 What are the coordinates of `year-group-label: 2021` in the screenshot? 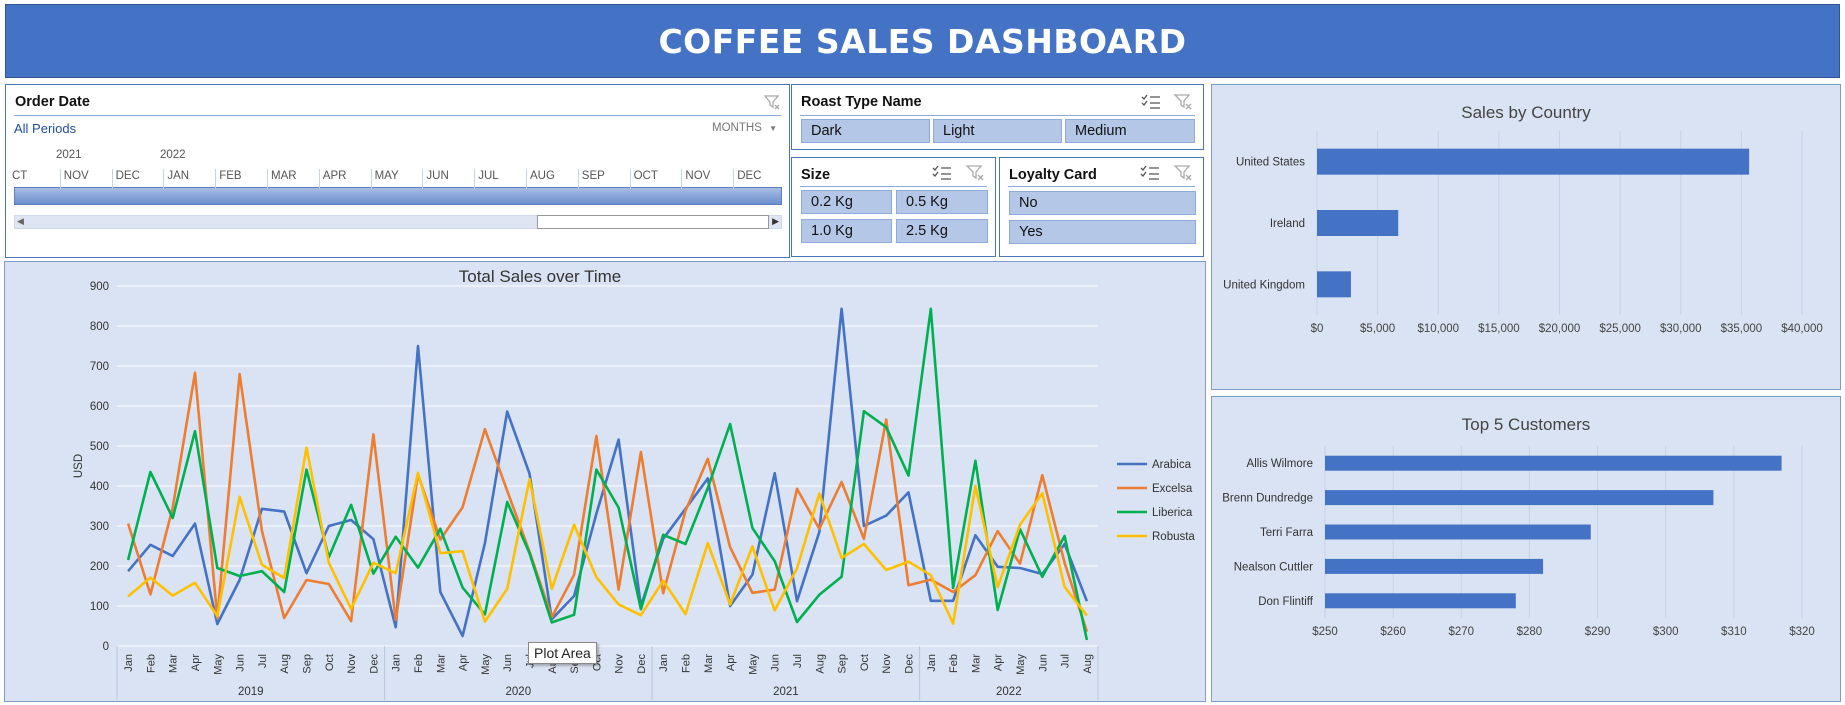 It's located at (786, 692).